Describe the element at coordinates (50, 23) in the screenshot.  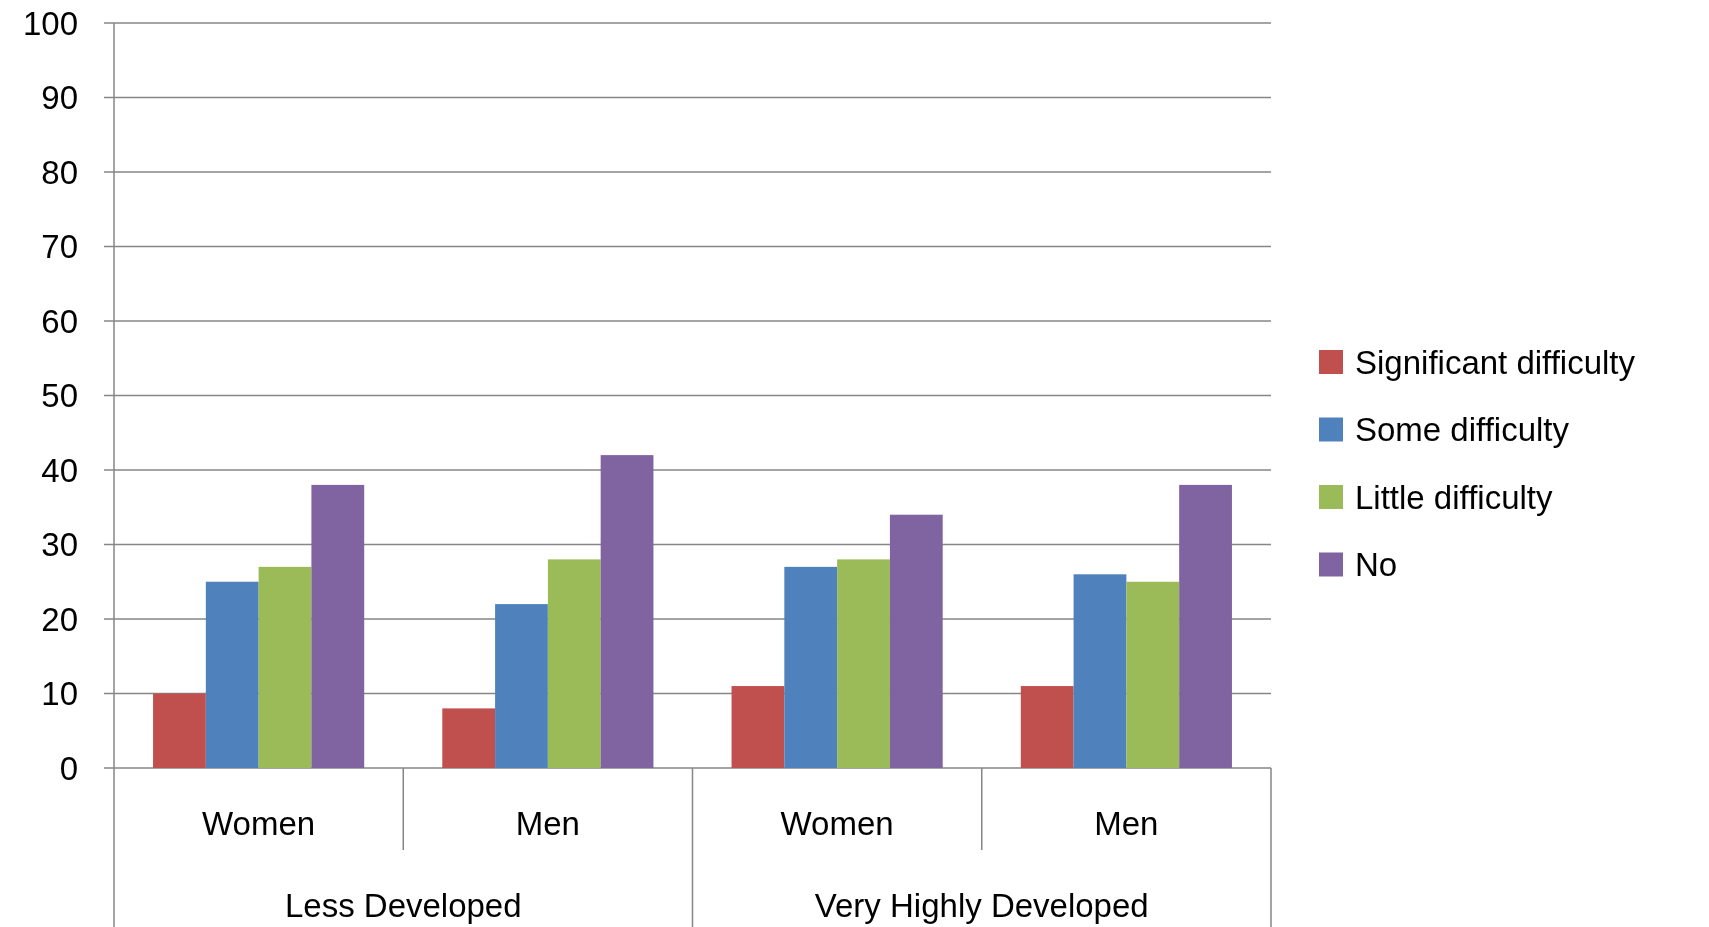
I see `y-tick-label: 100` at that location.